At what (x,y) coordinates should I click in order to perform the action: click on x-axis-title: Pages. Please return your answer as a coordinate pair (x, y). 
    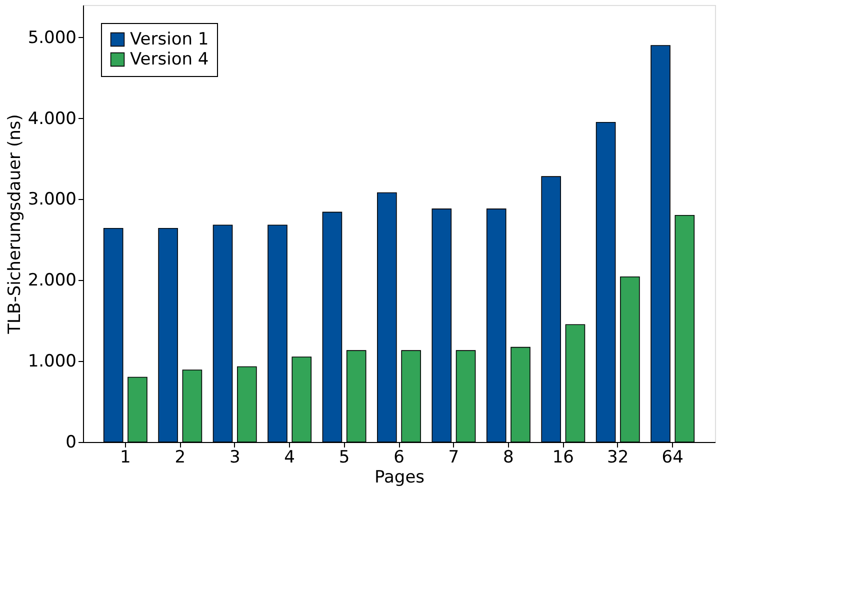
    Looking at the image, I should click on (399, 478).